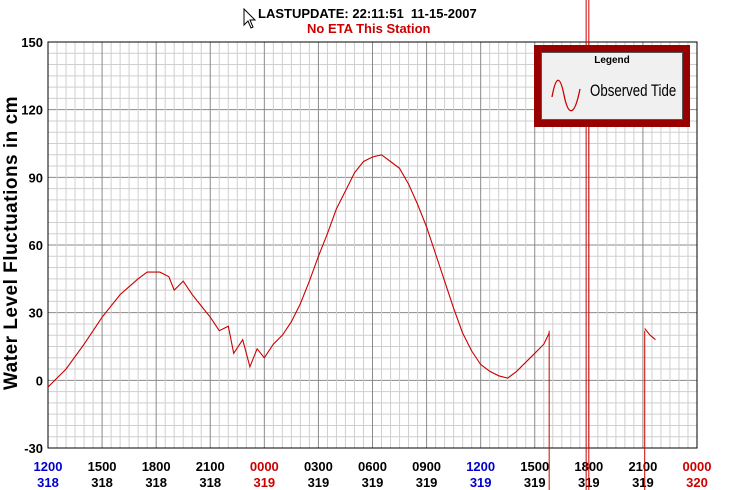  I want to click on last-update-text: LASTUPDATE: 22:11:51 11-15-2007, so click(367, 13).